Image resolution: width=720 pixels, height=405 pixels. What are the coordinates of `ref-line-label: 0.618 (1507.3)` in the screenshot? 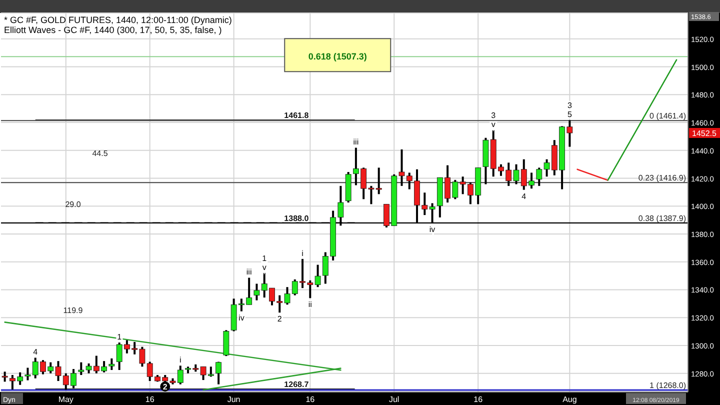 It's located at (337, 57).